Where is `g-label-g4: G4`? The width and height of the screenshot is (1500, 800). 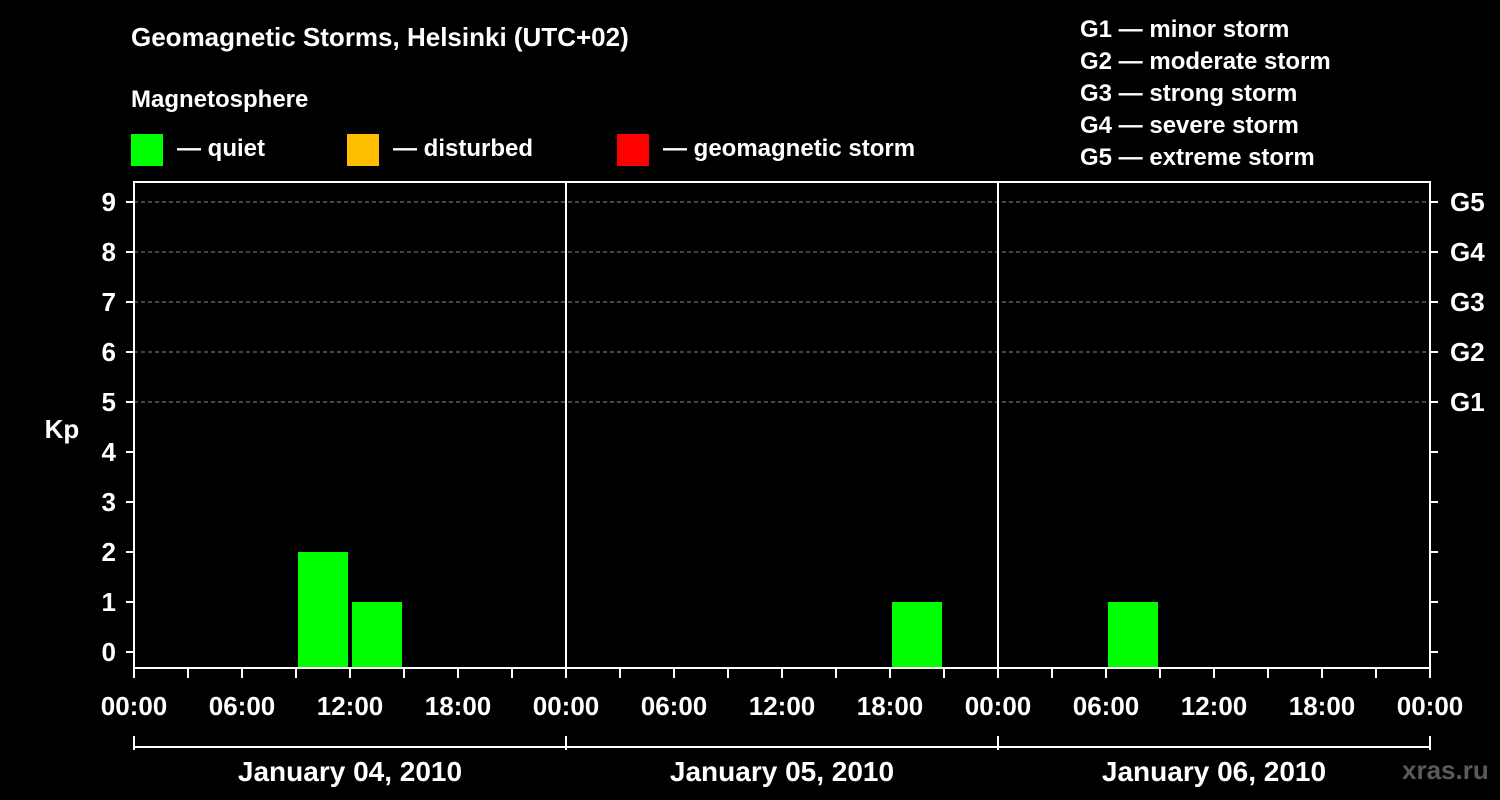 g-label-g4: G4 is located at coordinates (1467, 252).